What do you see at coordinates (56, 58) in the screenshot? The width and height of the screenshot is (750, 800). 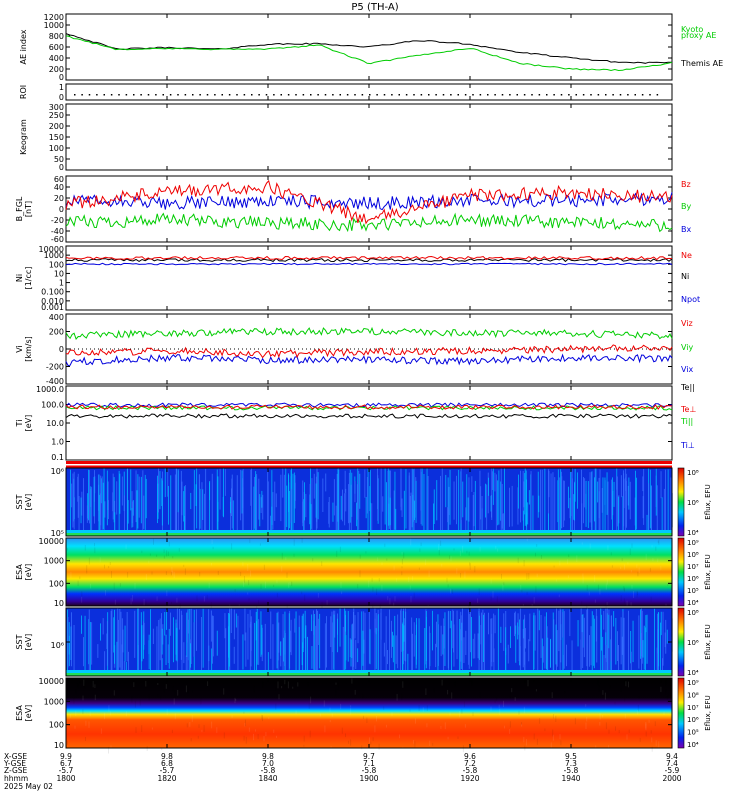 I see `ae-ytick-label: 400` at bounding box center [56, 58].